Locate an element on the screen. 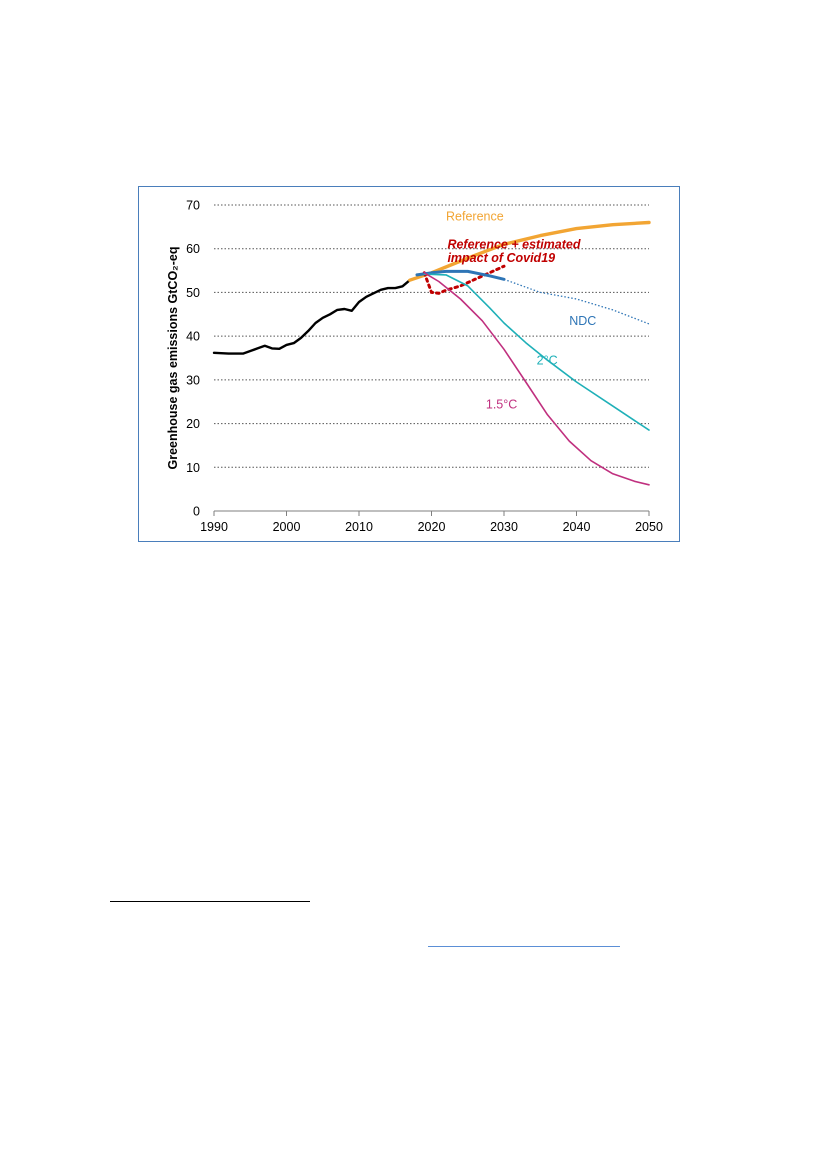 Image resolution: width=827 pixels, height=1169 pixels. y-tick-label-10: 10 is located at coordinates (193, 468).